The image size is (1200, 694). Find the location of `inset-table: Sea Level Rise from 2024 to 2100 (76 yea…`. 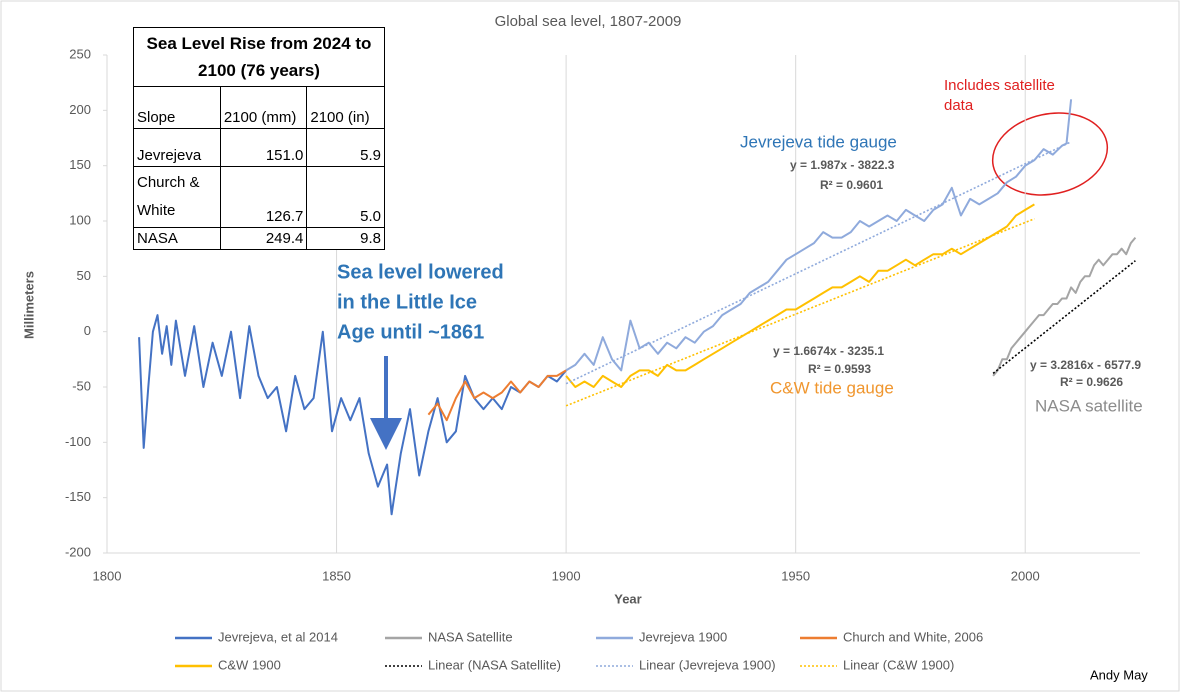

inset-table: Sea Level Rise from 2024 to 2100 (76 yea… is located at coordinates (259, 138).